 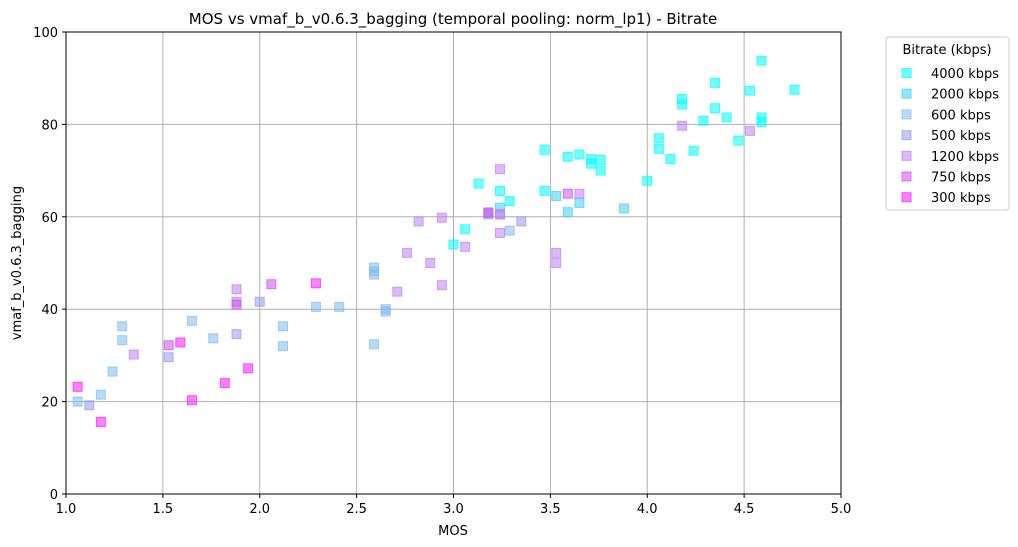 What do you see at coordinates (965, 74) in the screenshot?
I see `legend-label: 4000 kbps` at bounding box center [965, 74].